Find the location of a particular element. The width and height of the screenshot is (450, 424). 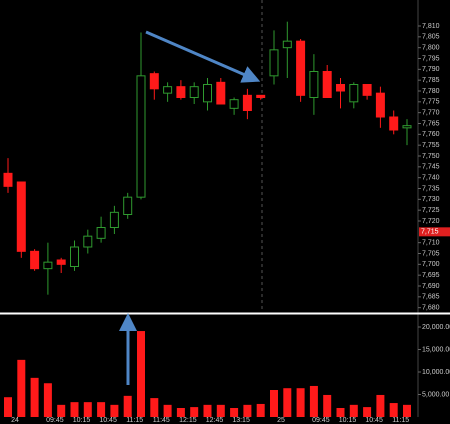

x-tick-label: 13:15 is located at coordinates (241, 420).